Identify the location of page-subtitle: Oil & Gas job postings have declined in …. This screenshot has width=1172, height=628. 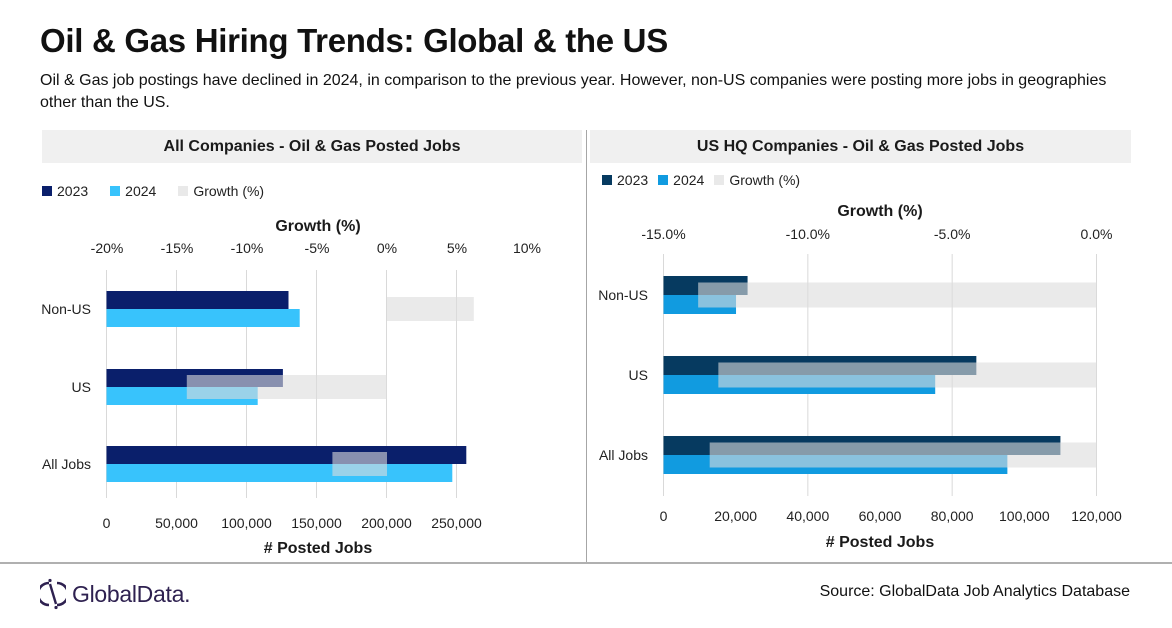
(573, 91).